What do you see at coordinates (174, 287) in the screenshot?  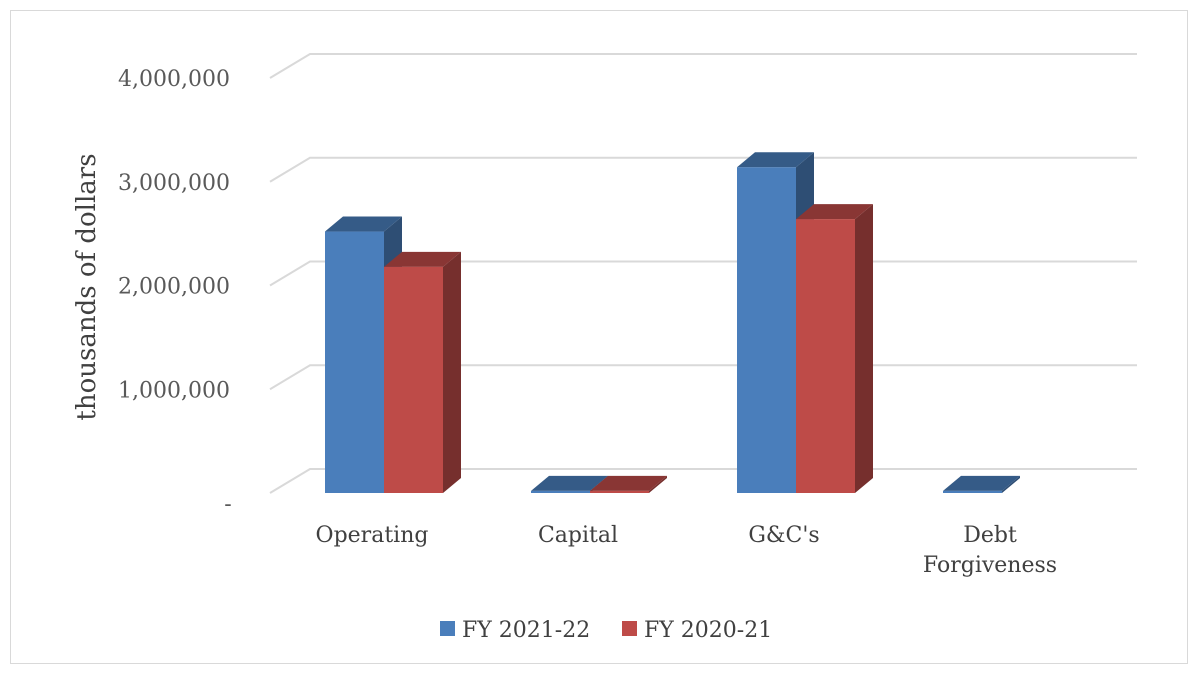 I see `y-tick-label: 2,000,000` at bounding box center [174, 287].